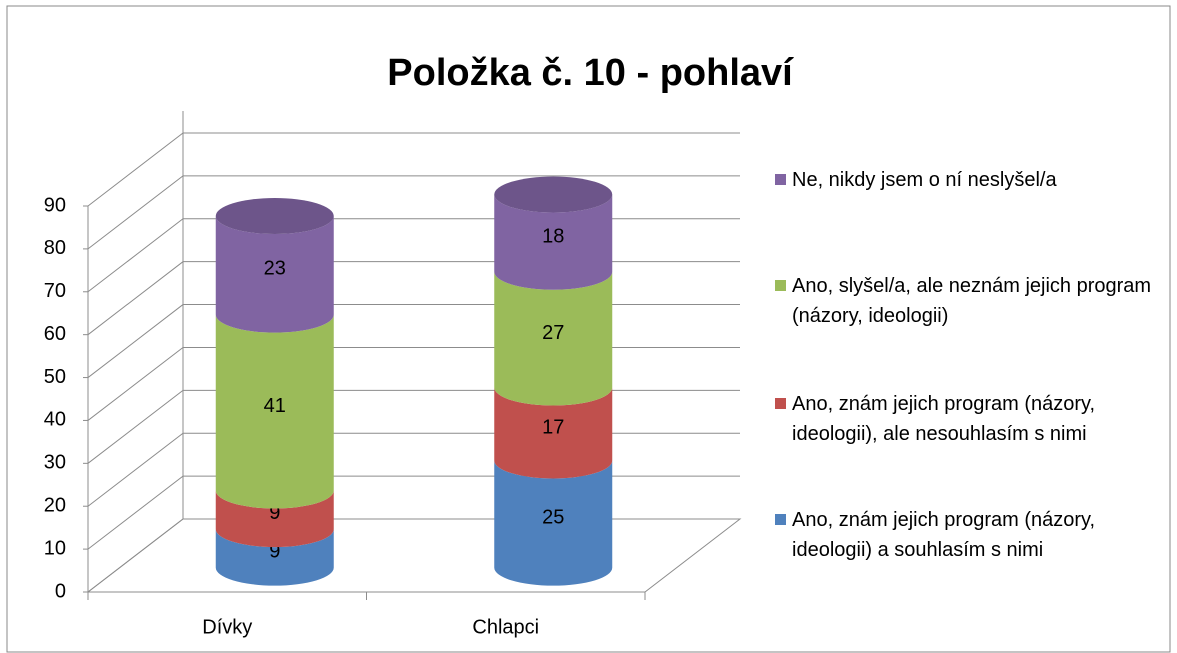 The height and width of the screenshot is (653, 1177). Describe the element at coordinates (553, 427) in the screenshot. I see `data-label: 17` at that location.